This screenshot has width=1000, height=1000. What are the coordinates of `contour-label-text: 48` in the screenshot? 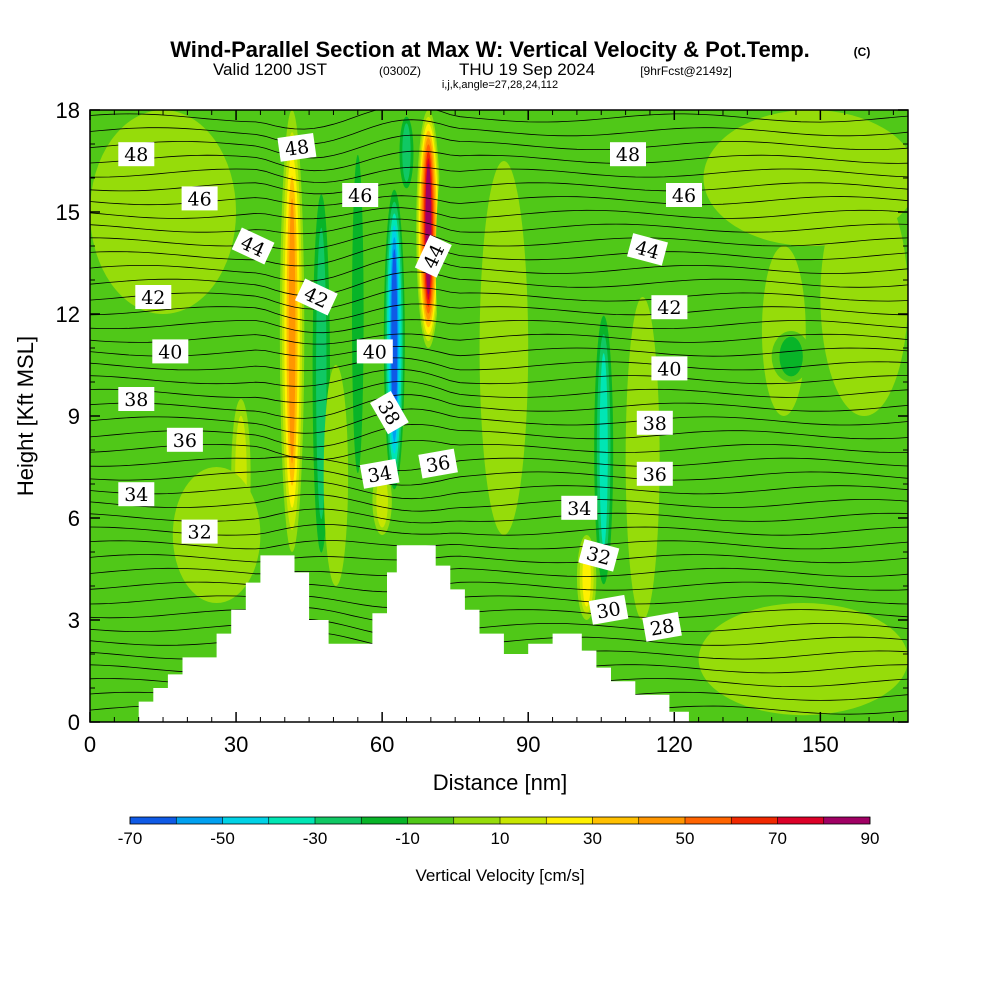 It's located at (297, 148).